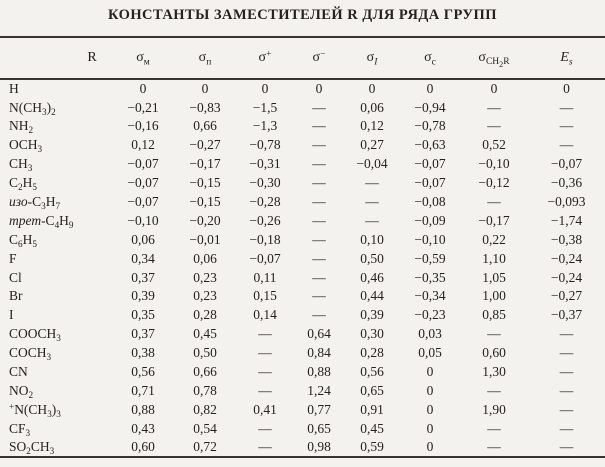 The width and height of the screenshot is (605, 467). I want to click on value-cell: 0,03, so click(430, 334).